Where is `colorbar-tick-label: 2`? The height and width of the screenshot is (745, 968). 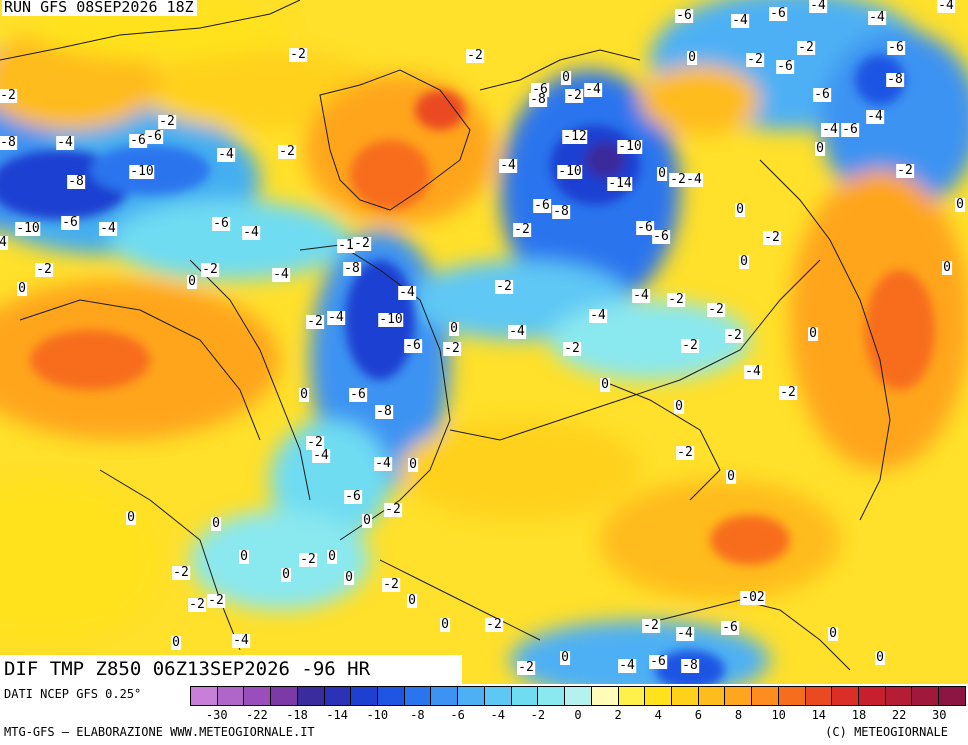 colorbar-tick-label: 2 is located at coordinates (618, 715).